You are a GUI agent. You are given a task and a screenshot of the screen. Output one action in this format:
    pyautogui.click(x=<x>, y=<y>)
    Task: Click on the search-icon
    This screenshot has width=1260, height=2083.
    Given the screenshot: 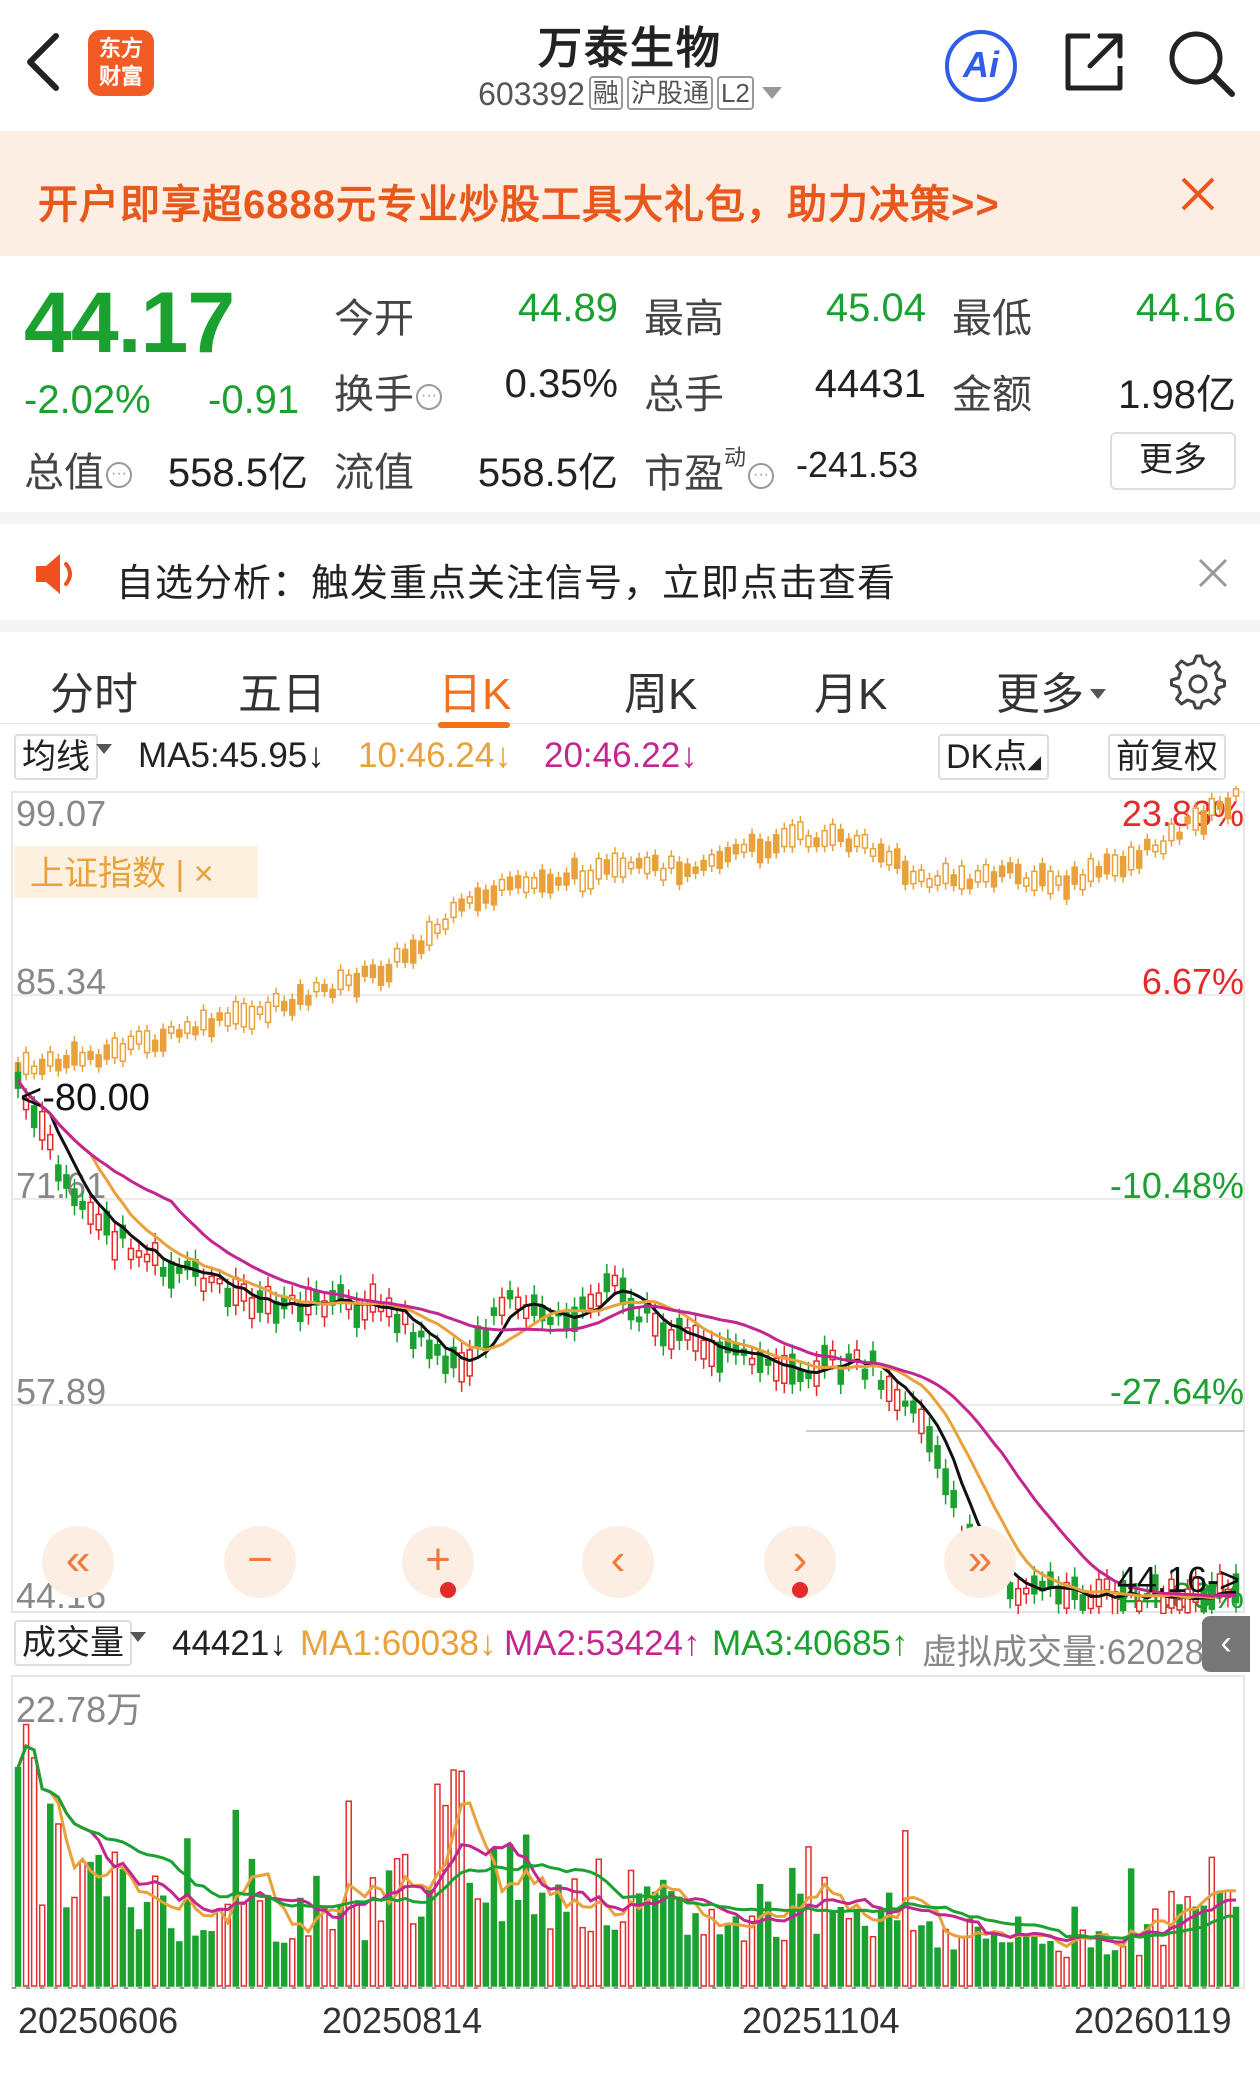 What is the action you would take?
    pyautogui.click(x=1201, y=63)
    